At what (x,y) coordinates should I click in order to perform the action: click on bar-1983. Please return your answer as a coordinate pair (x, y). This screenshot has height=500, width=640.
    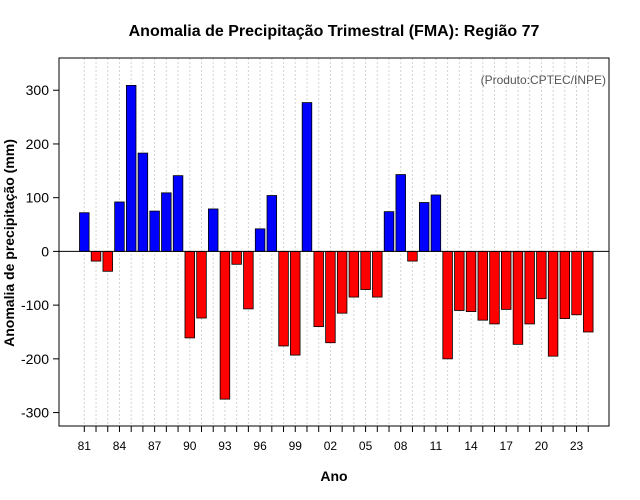
    Looking at the image, I should click on (107, 261).